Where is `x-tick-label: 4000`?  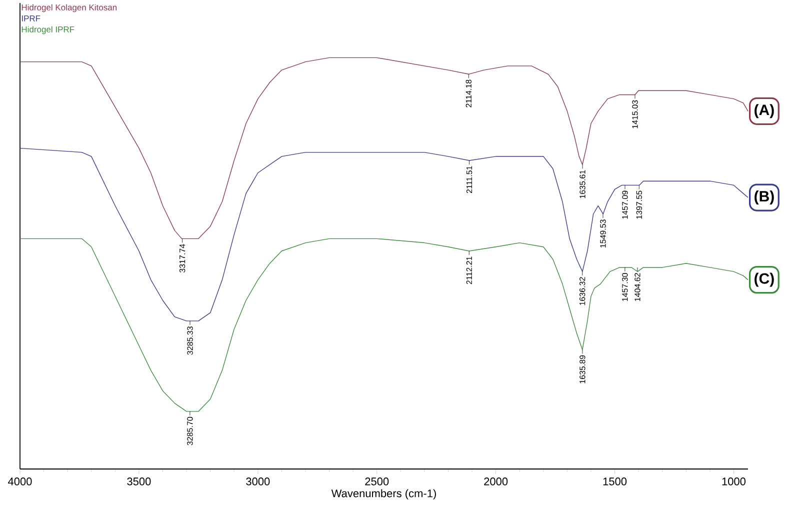
x-tick-label: 4000 is located at coordinates (20, 482).